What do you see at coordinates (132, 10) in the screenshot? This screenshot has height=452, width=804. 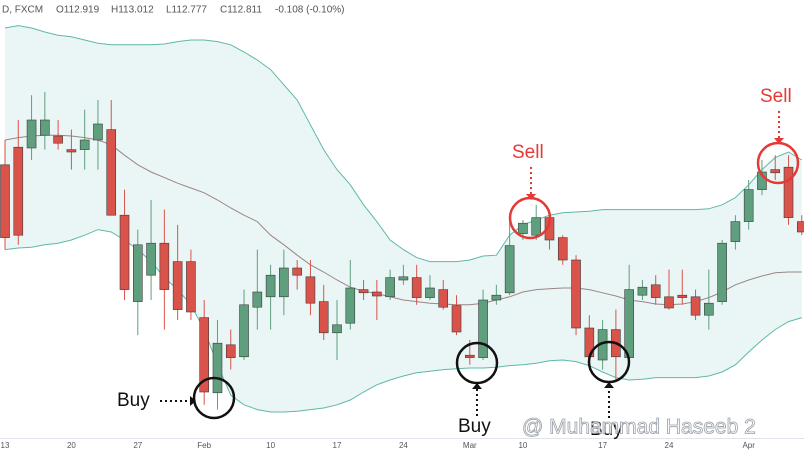 I see `high-label: H113.012` at bounding box center [132, 10].